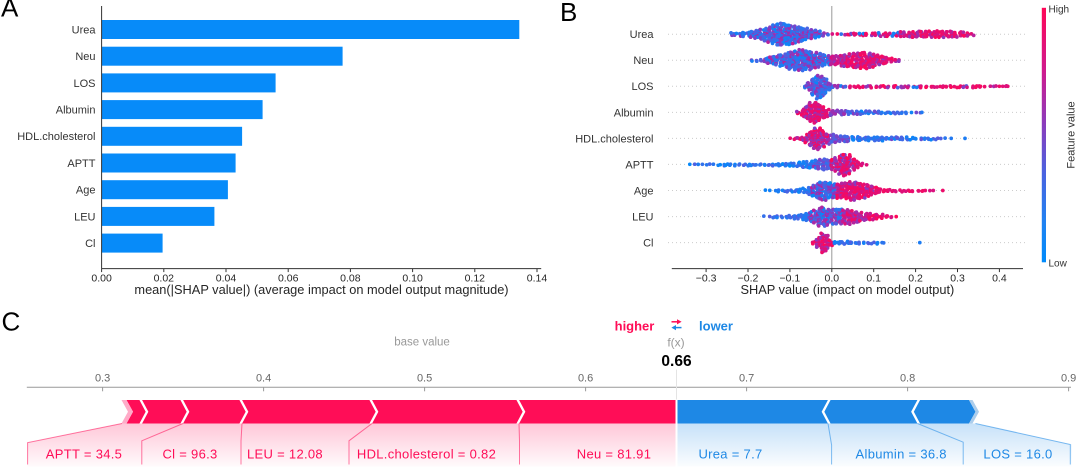  I want to click on svg-text: 0.8, so click(907, 379).